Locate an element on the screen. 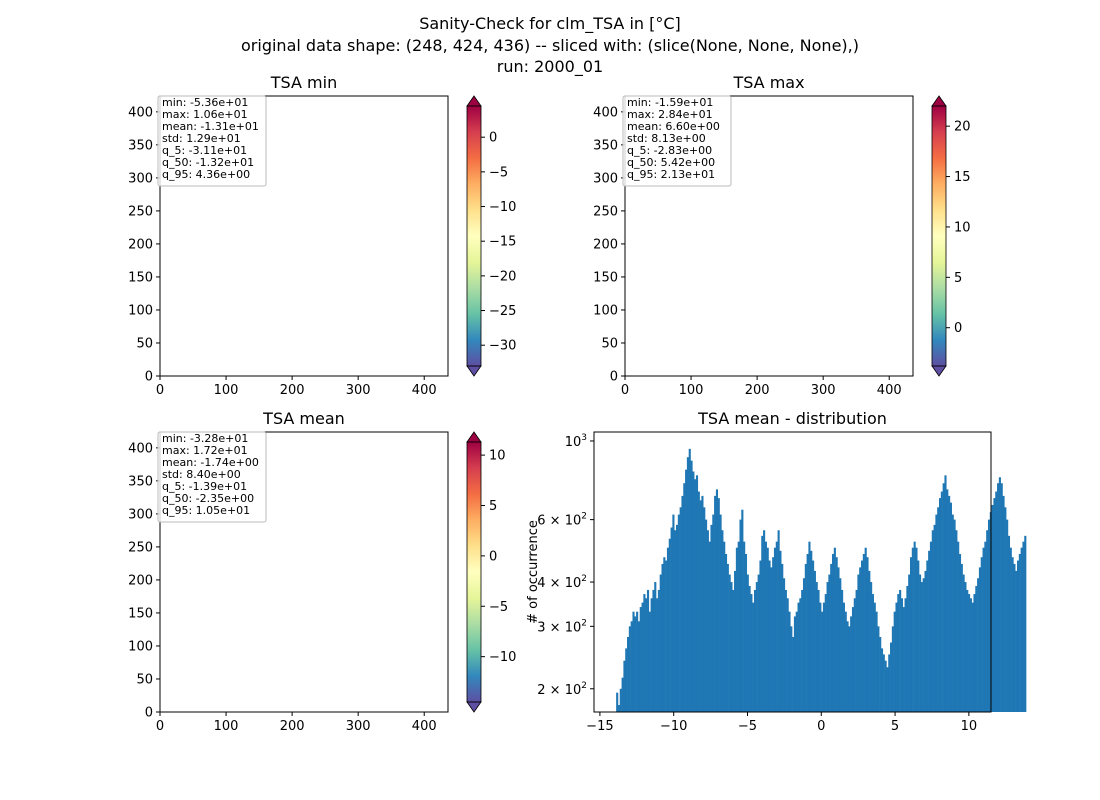  colorbar-tick-label: 15 is located at coordinates (962, 177).